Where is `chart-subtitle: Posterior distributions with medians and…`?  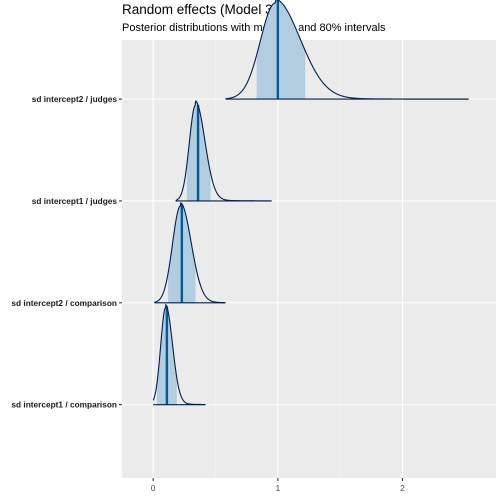 chart-subtitle: Posterior distributions with medians and… is located at coordinates (254, 28).